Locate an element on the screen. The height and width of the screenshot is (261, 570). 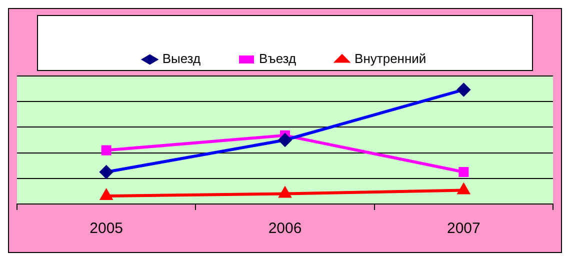
x-tick-label: 2006 is located at coordinates (285, 229).